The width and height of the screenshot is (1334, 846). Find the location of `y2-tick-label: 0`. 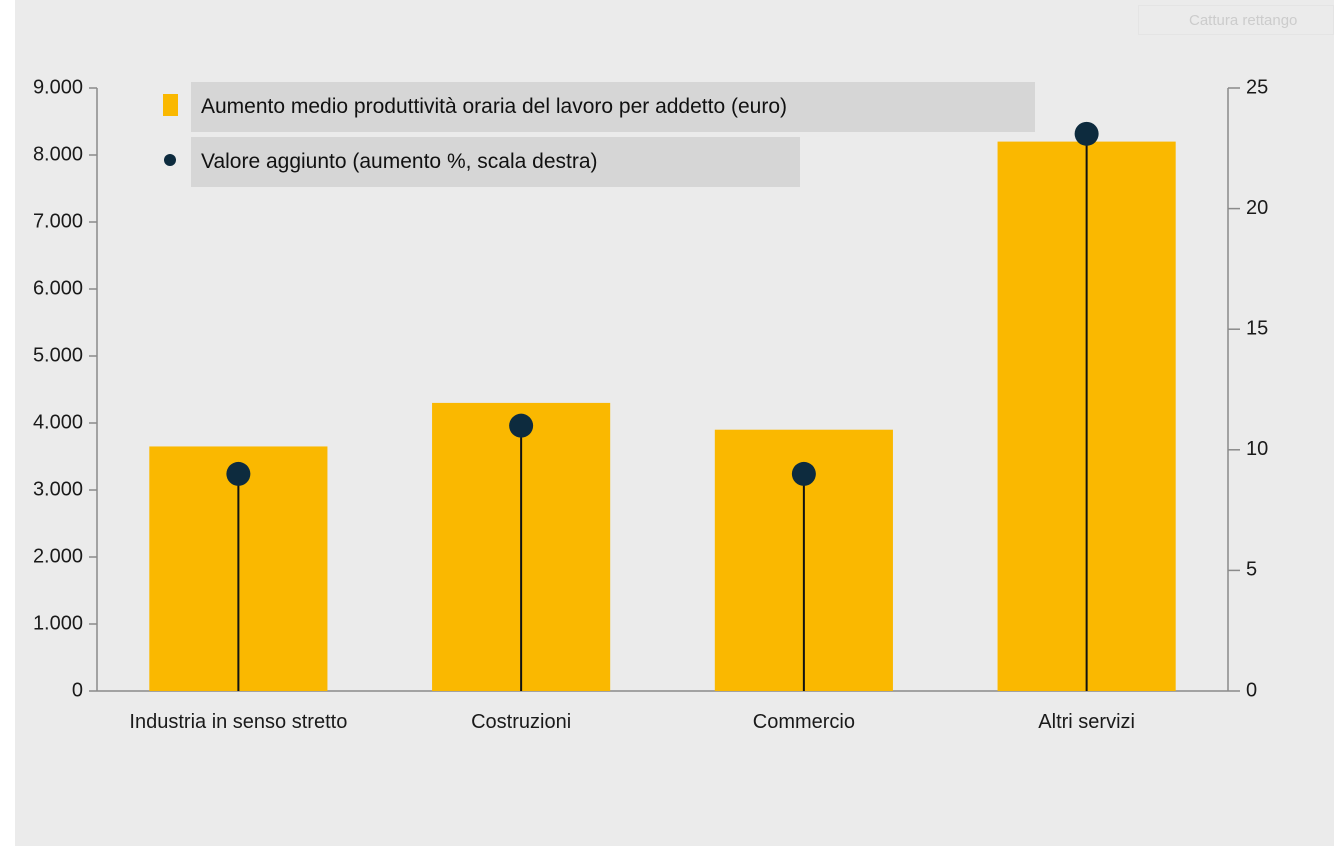

y2-tick-label: 0 is located at coordinates (1251, 690).